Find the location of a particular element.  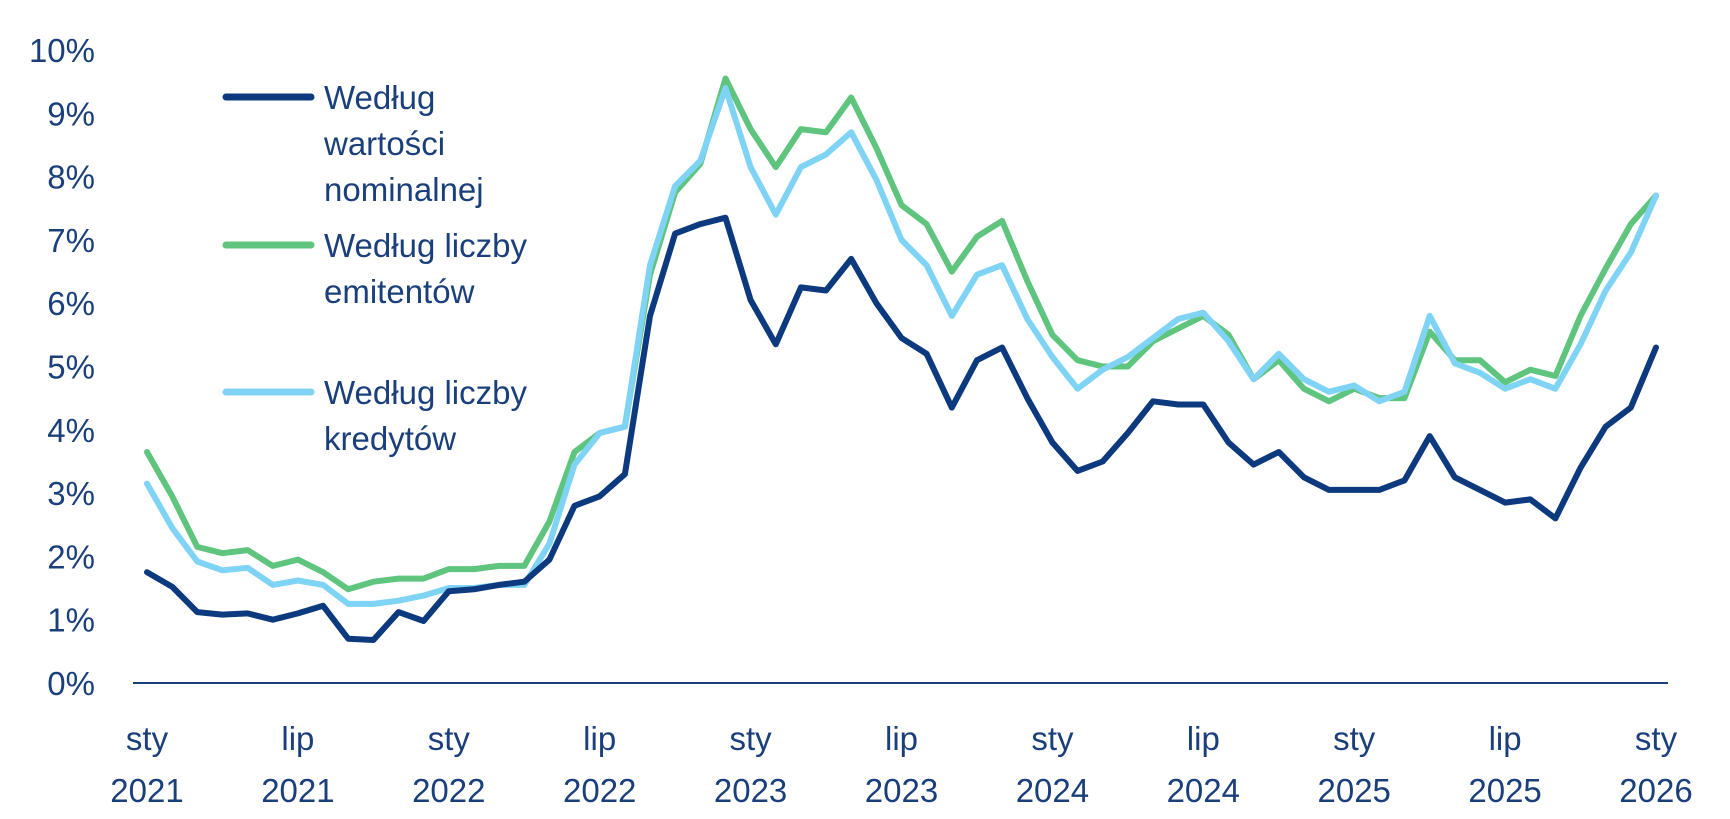

y-tick-label: 8% is located at coordinates (71, 177).